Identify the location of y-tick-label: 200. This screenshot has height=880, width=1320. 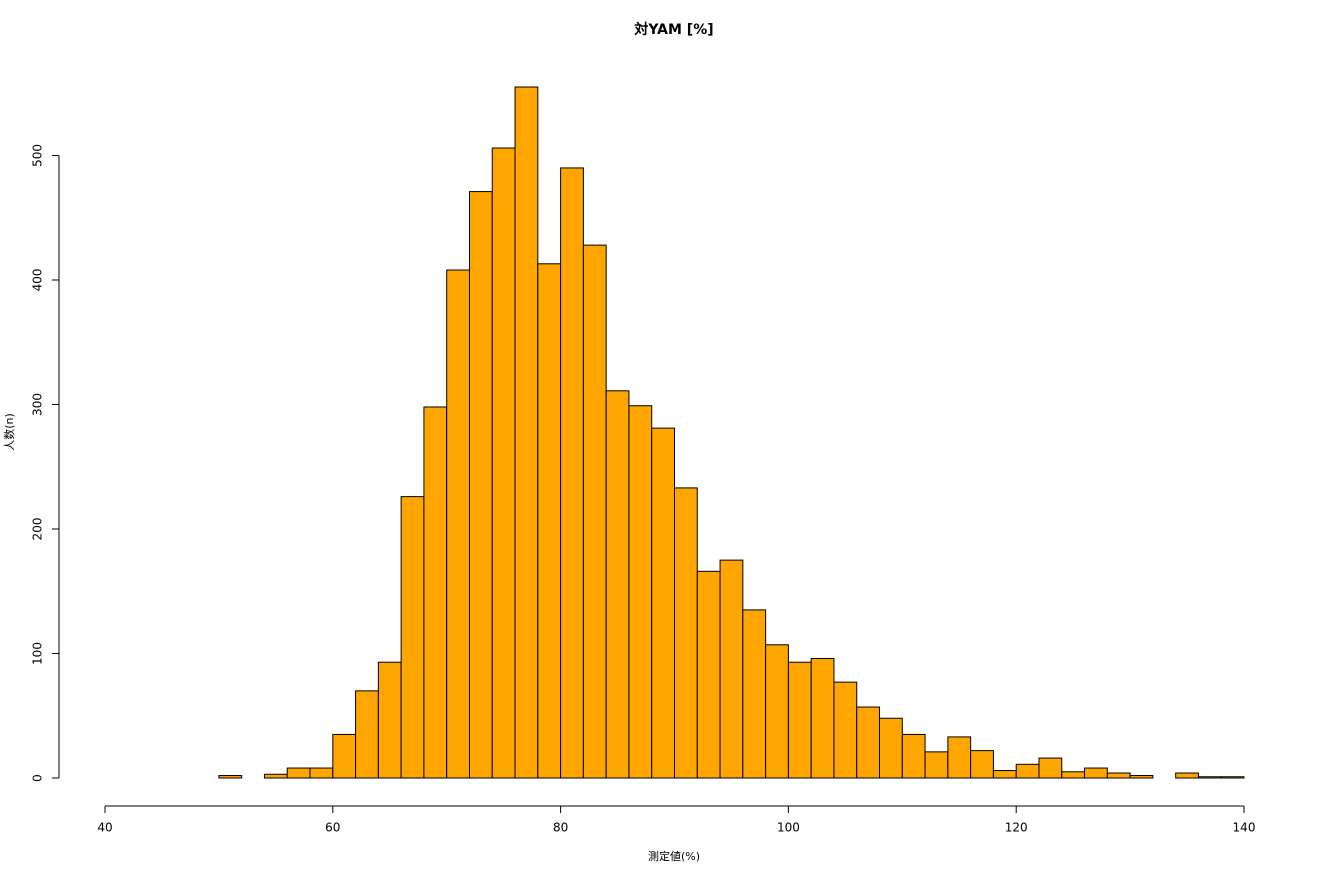
(38, 529).